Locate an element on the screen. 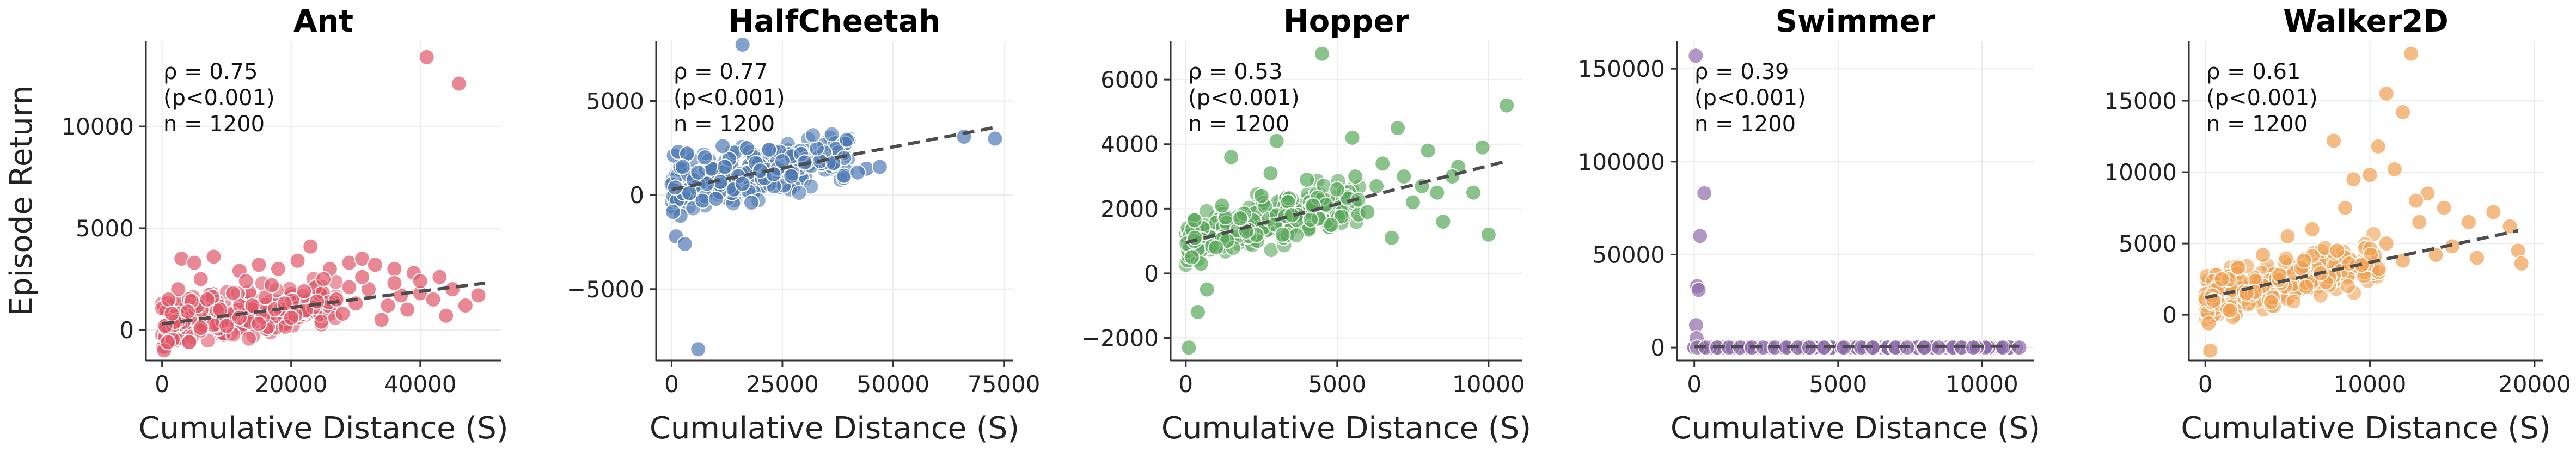 The image size is (2576, 452). x-tick-label: 50000 is located at coordinates (893, 385).